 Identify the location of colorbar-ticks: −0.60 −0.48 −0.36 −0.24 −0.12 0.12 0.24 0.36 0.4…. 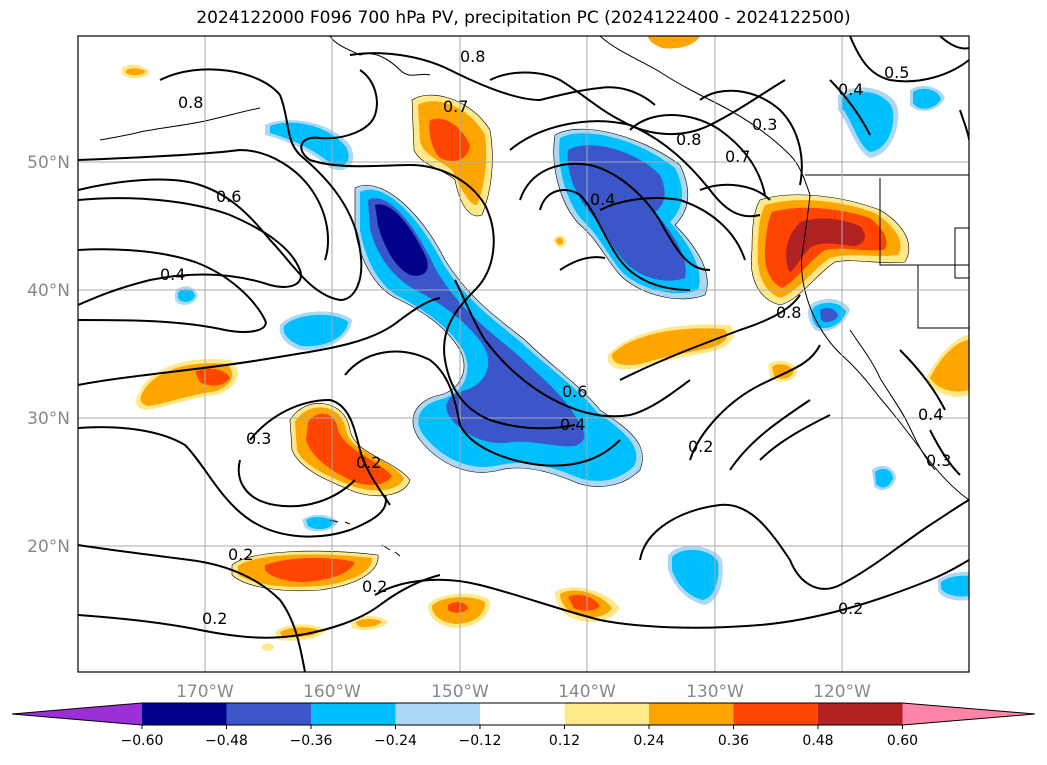
(519, 737).